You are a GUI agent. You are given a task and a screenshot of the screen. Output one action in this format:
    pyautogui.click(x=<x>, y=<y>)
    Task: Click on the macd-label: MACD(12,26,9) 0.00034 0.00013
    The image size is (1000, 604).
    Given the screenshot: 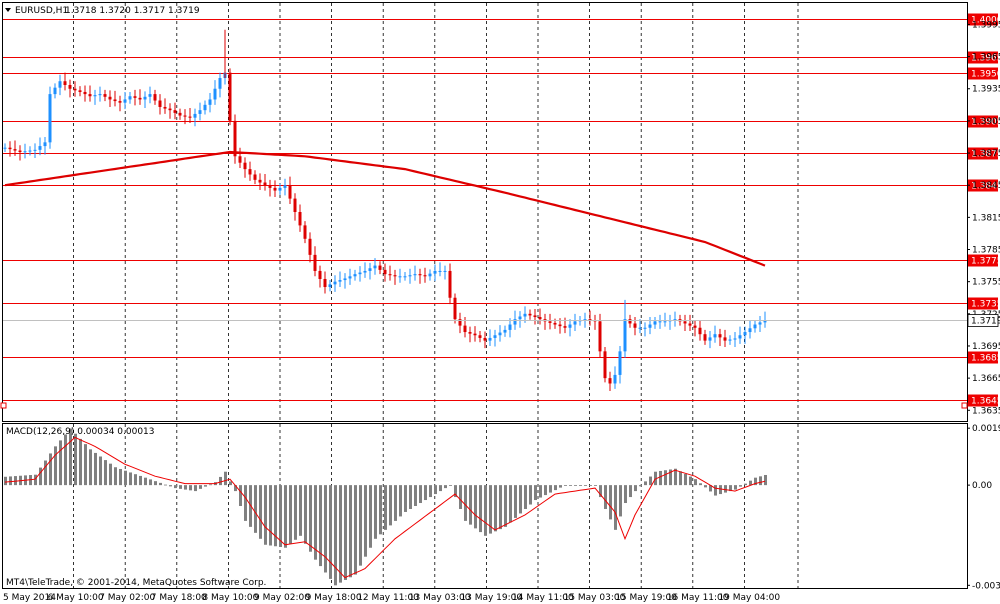 What is the action you would take?
    pyautogui.click(x=80, y=432)
    